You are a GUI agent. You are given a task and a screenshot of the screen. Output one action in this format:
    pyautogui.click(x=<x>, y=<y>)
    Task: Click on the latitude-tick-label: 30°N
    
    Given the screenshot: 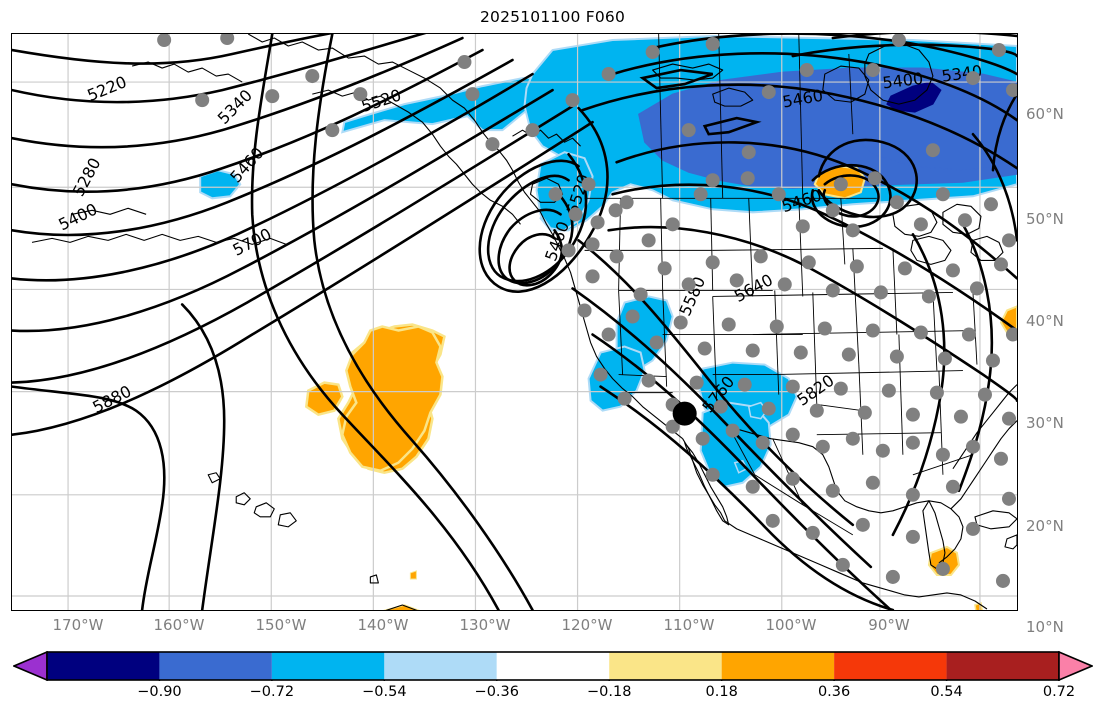 What is the action you would take?
    pyautogui.click(x=1045, y=423)
    